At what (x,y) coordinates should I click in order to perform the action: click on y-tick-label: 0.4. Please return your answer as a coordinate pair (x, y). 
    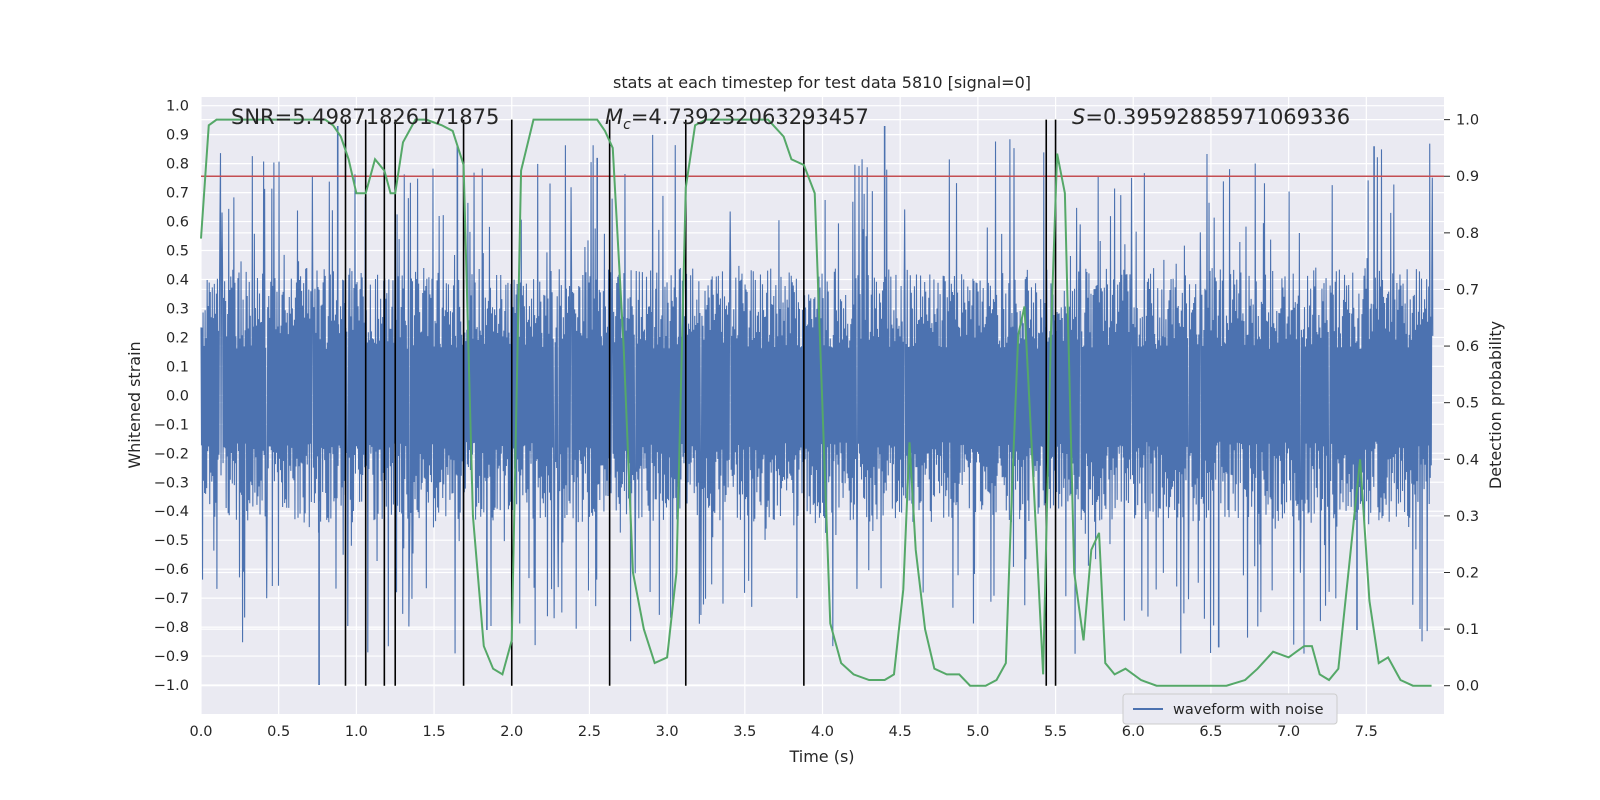
    Looking at the image, I should click on (177, 280).